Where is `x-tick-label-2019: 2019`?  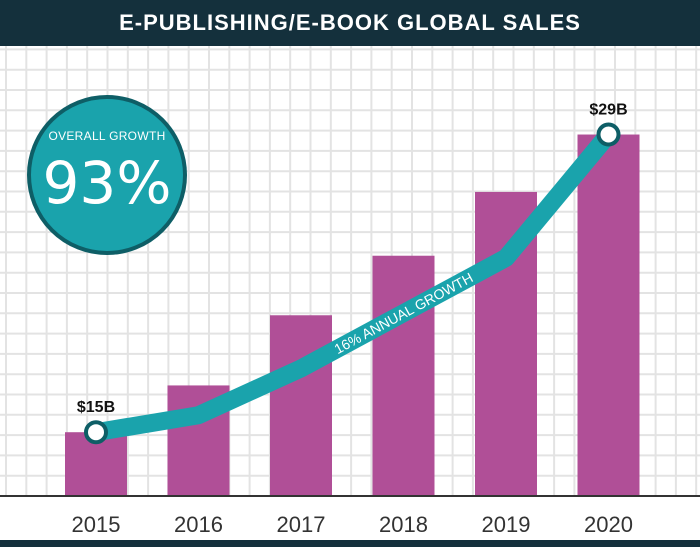 x-tick-label-2019: 2019 is located at coordinates (506, 524).